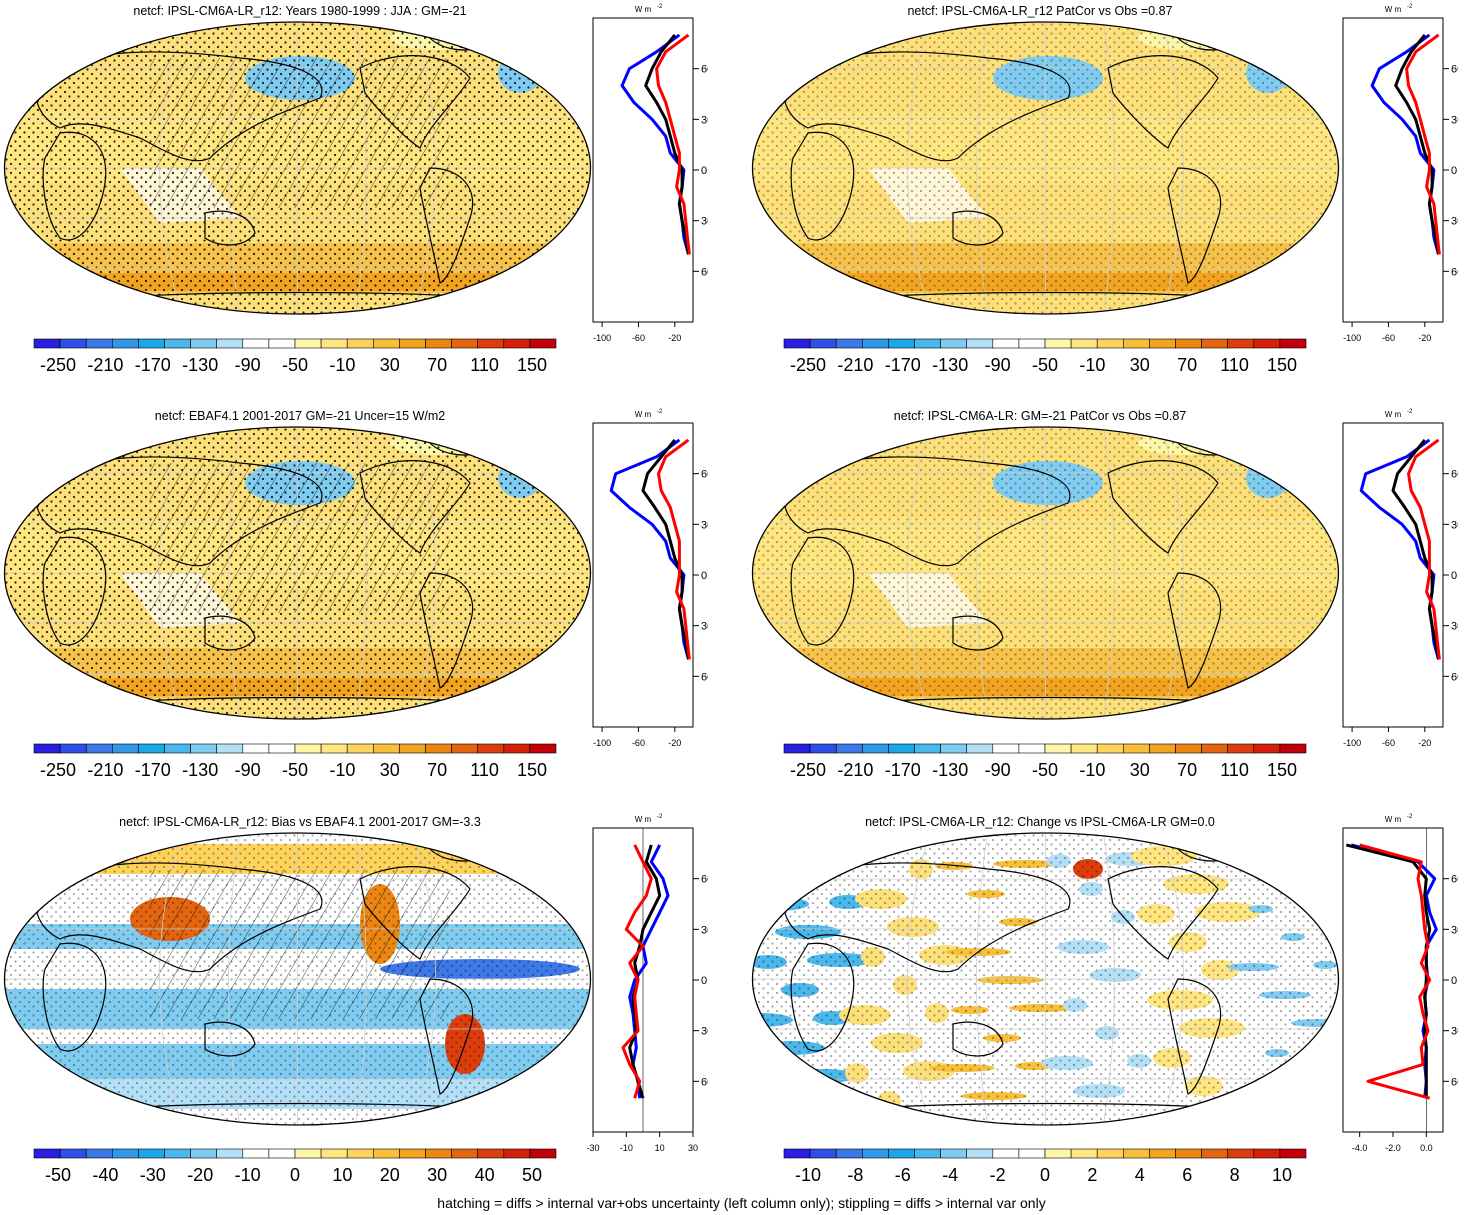 The width and height of the screenshot is (1483, 1215). I want to click on africa-outline, so click(822, 186).